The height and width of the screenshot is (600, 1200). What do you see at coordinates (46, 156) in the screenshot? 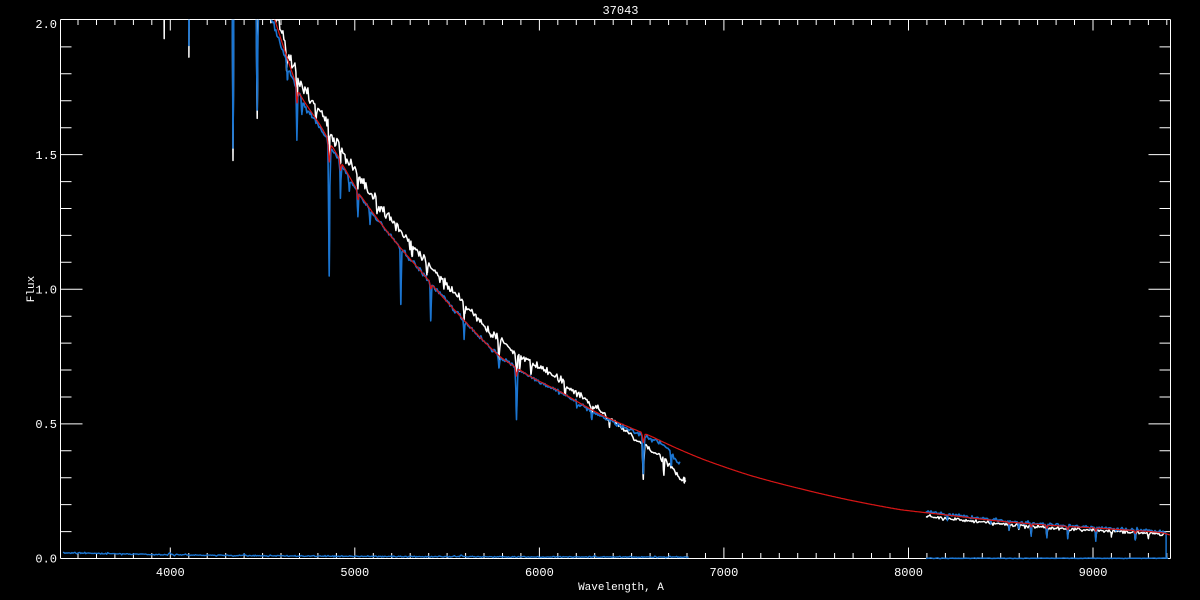
I see `svg-text: 1.5` at bounding box center [46, 156].